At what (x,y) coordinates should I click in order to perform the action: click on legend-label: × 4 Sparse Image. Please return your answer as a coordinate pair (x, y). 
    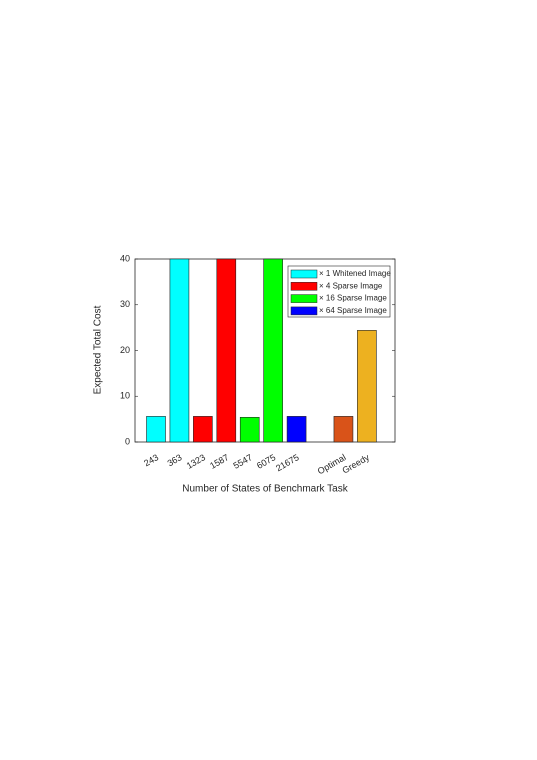
    Looking at the image, I should click on (351, 285).